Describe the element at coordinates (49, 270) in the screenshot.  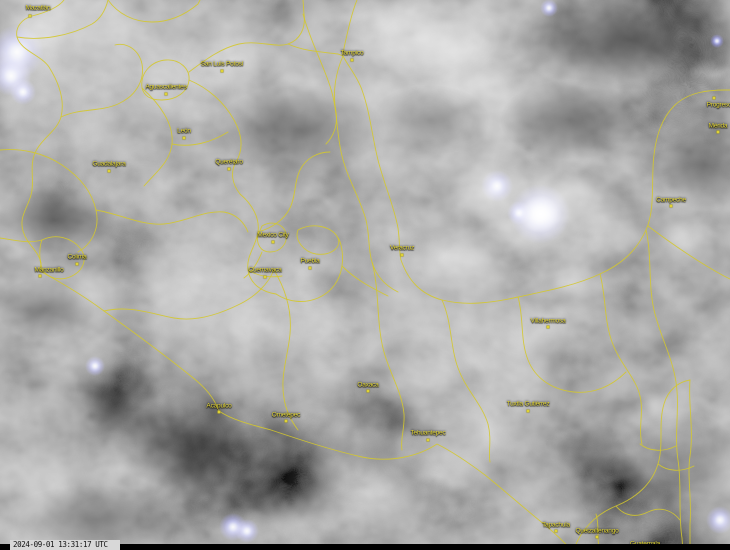
I see `city-label-manzanillo: Manzanillo` at that location.